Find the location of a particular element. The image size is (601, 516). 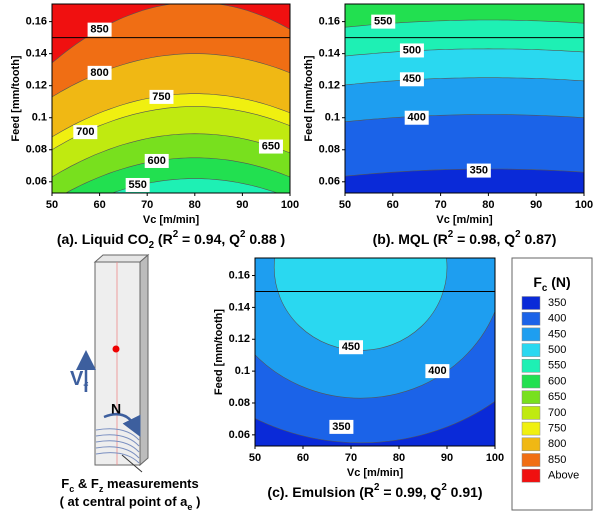

x-tick-label: 100 is located at coordinates (584, 205).